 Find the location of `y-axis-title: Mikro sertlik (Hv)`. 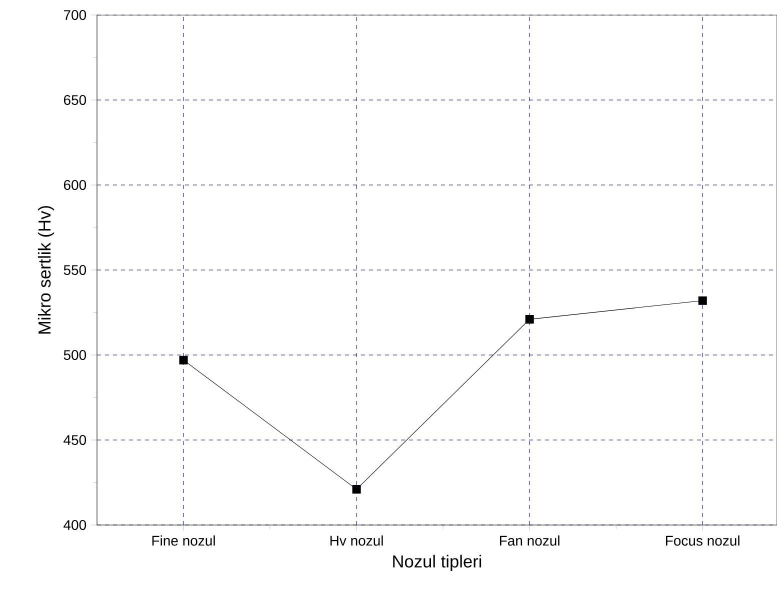

y-axis-title: Mikro sertlik (Hv) is located at coordinates (46, 270).